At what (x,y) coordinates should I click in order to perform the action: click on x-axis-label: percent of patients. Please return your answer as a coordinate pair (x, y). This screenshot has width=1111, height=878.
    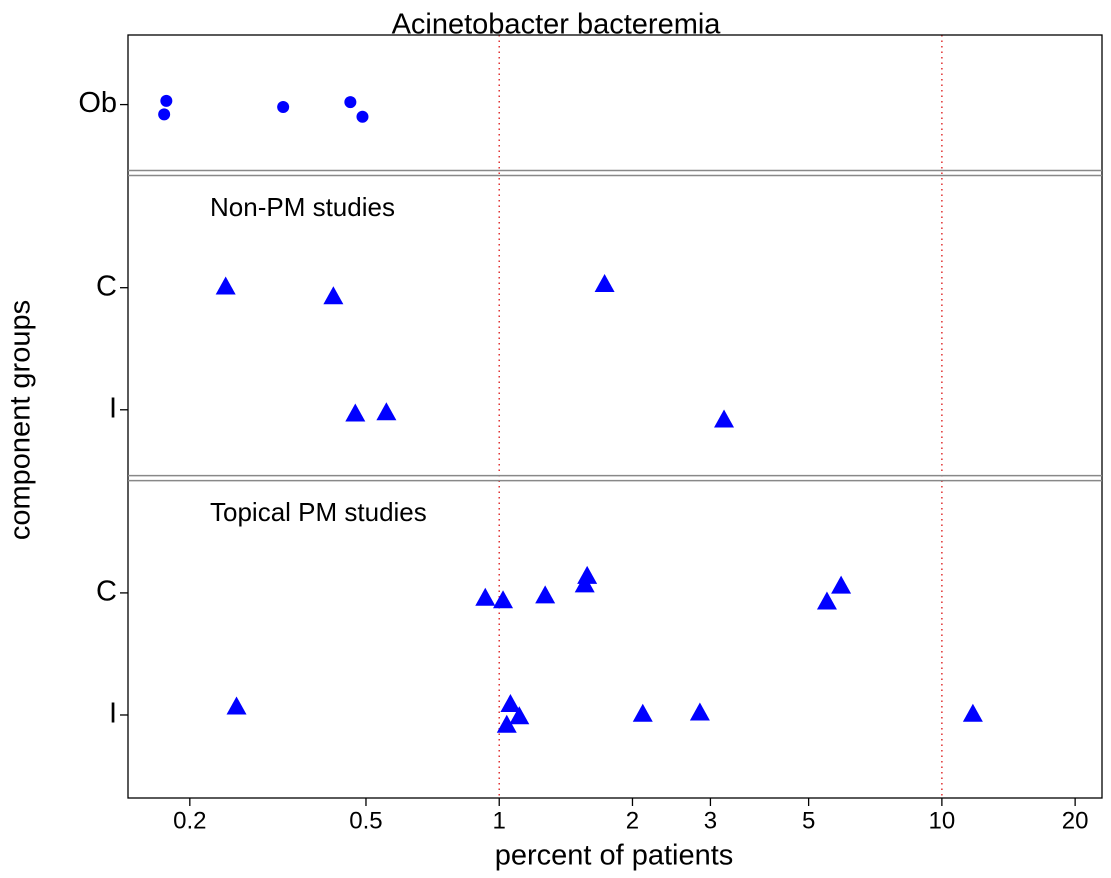
    Looking at the image, I should click on (614, 856).